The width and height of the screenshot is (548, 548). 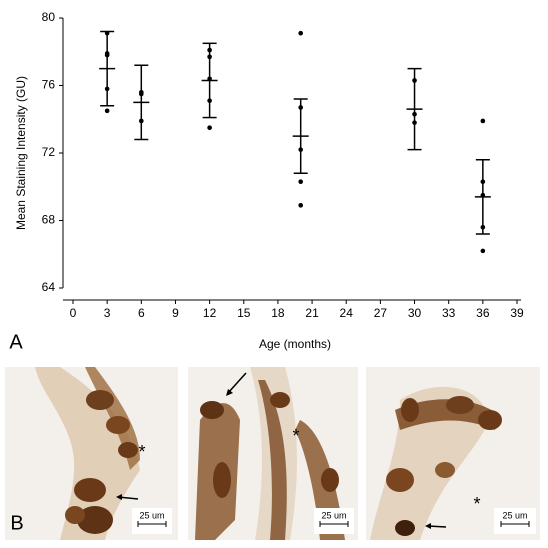 What do you see at coordinates (449, 313) in the screenshot?
I see `x-tick-label: 33` at bounding box center [449, 313].